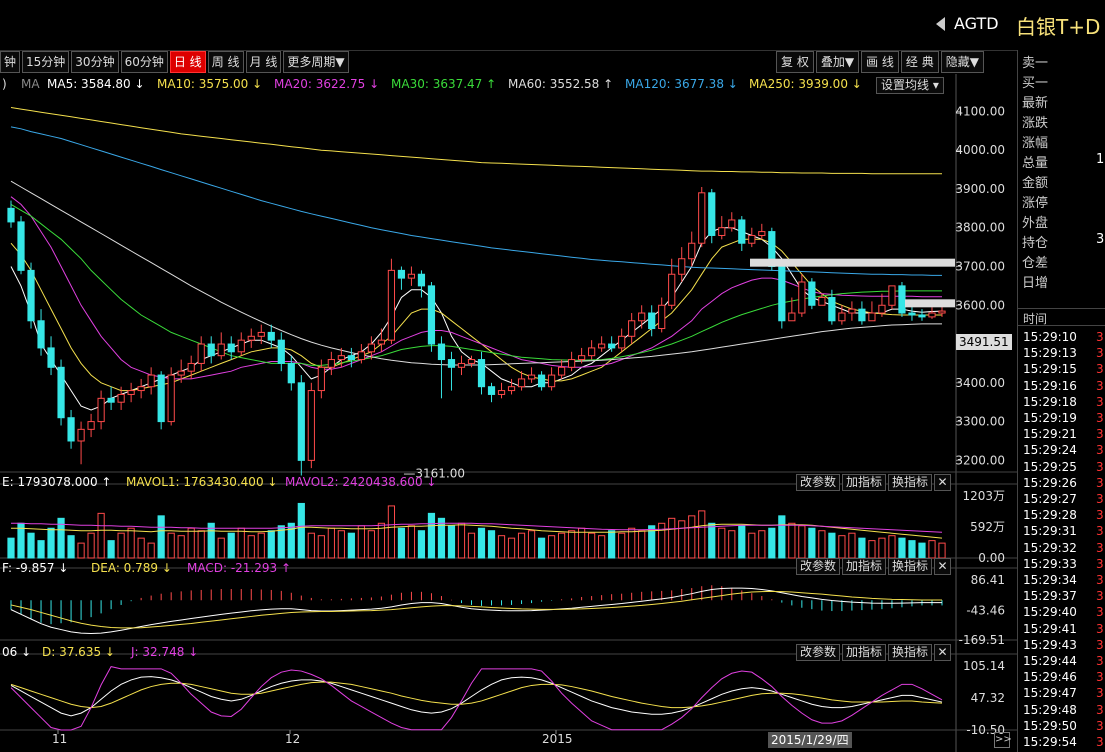  Describe the element at coordinates (982, 640) in the screenshot. I see `macd-tick-label: -169.51` at that location.